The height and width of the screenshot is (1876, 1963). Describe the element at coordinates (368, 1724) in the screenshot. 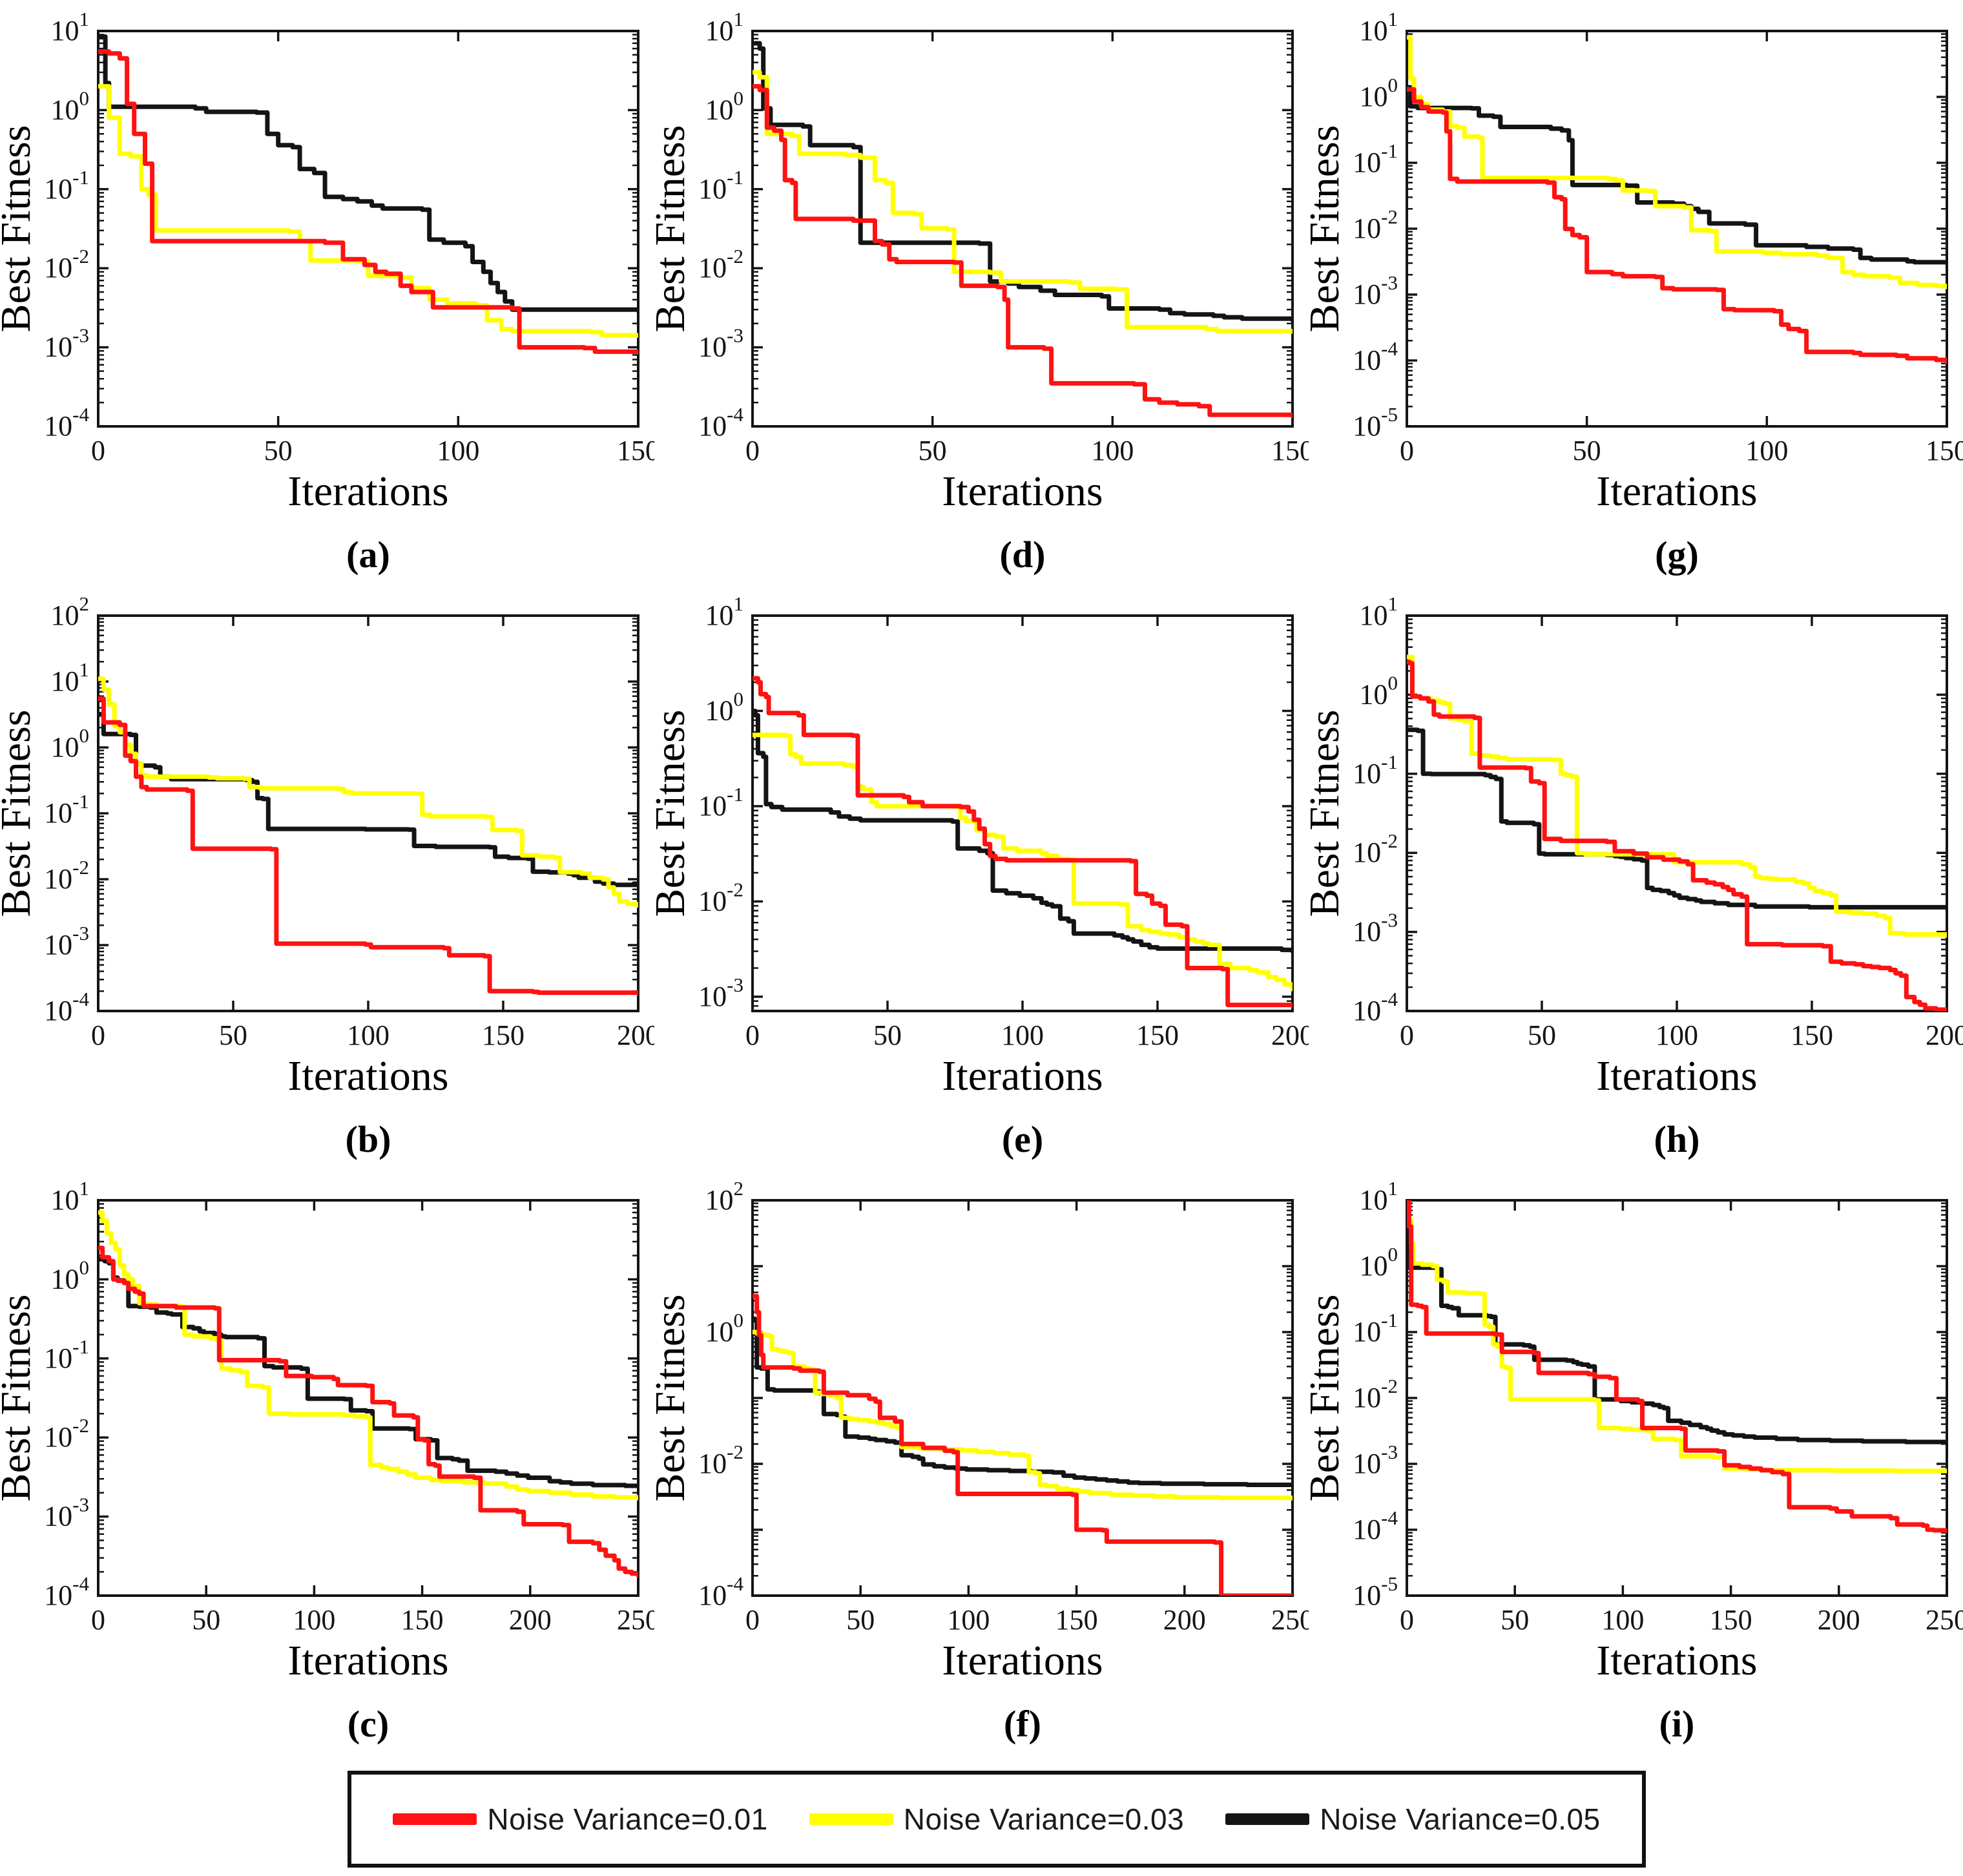

I see `svg-text: (c)` at that location.